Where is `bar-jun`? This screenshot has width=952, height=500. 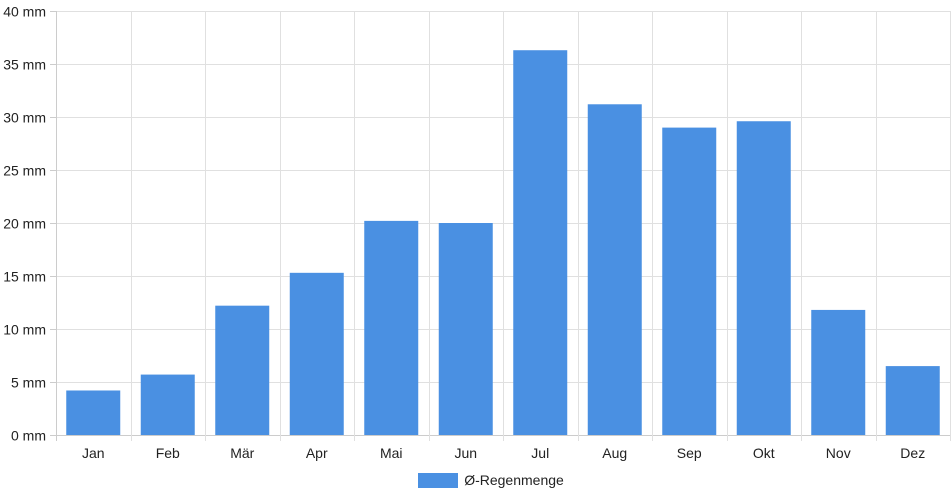
bar-jun is located at coordinates (465, 329).